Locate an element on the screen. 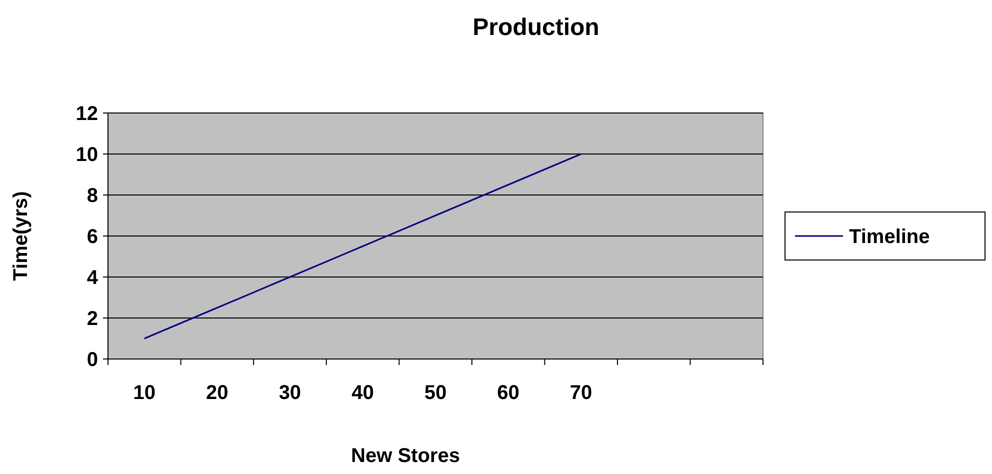  x-tick-label: 10 is located at coordinates (144, 393).